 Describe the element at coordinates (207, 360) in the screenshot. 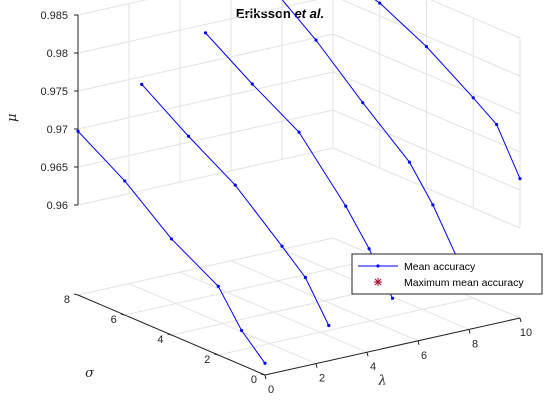

I see `sigma-tick-label: 2` at that location.